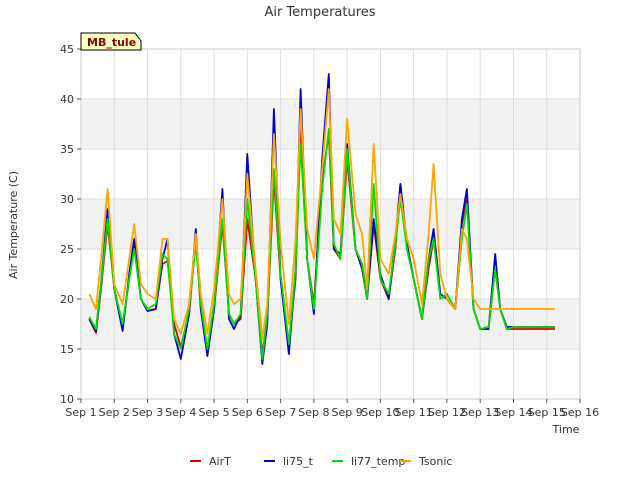  I want to click on x-tick-label: Sep 12, so click(447, 412).